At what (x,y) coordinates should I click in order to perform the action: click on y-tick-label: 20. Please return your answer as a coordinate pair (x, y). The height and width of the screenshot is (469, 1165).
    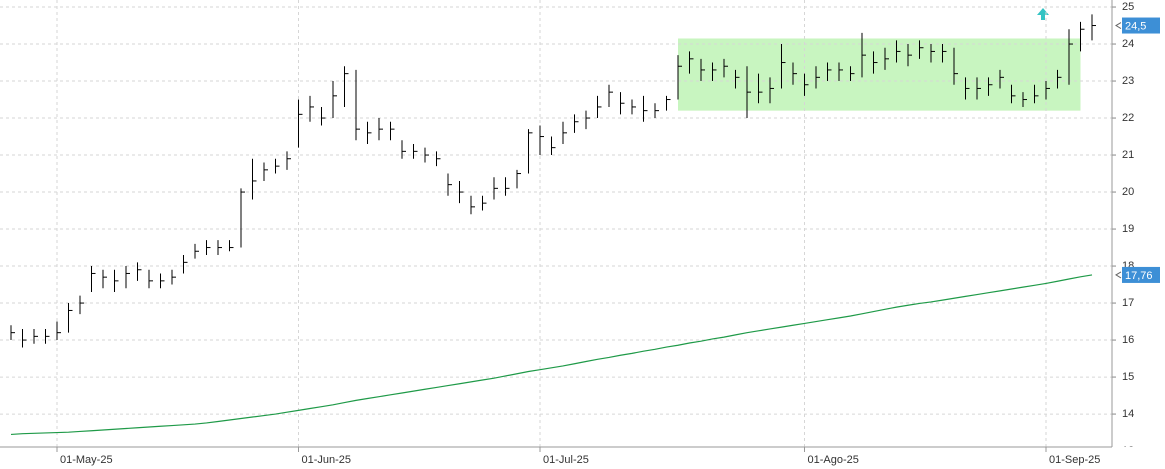
    Looking at the image, I should click on (1128, 192).